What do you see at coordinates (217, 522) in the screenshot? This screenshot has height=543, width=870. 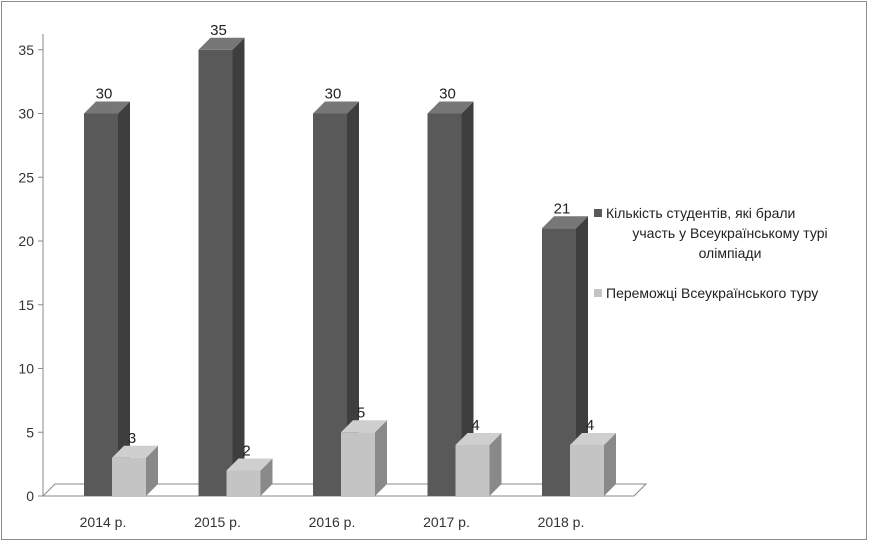 I see `x-tick-label: 2015 р.` at bounding box center [217, 522].